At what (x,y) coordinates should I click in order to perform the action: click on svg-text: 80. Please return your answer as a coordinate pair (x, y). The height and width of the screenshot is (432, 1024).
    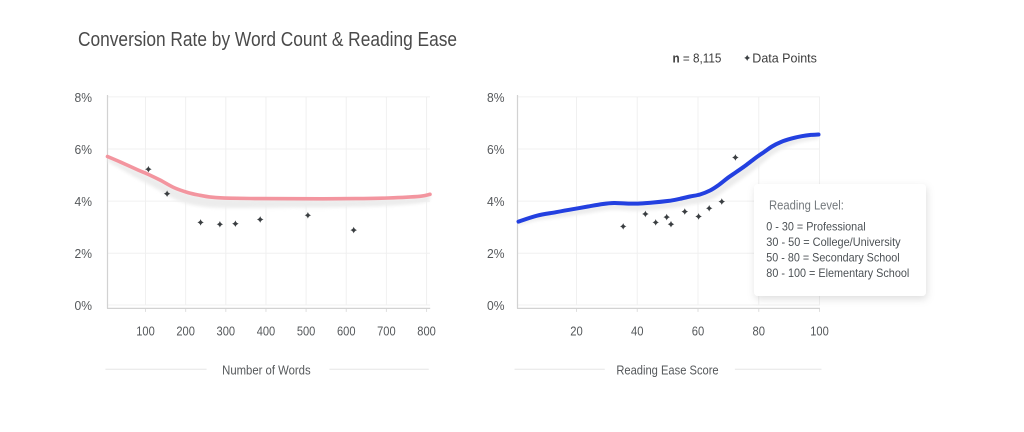
    Looking at the image, I should click on (759, 331).